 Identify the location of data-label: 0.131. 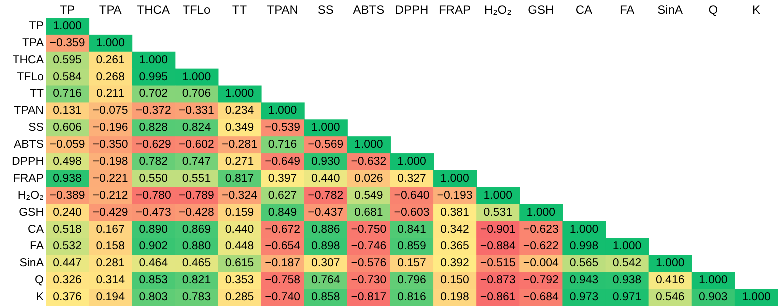
(67, 111).